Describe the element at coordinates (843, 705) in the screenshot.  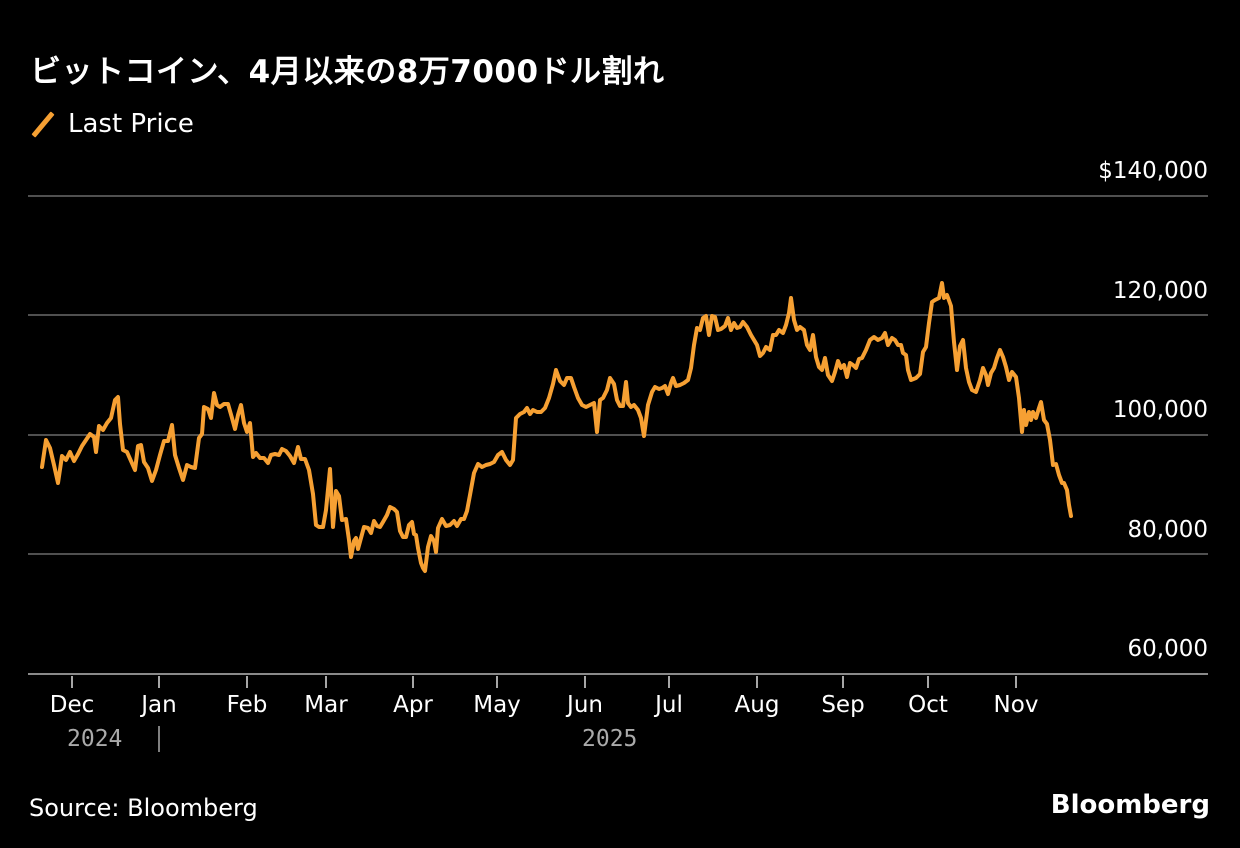
I see `x-tick-sep: Sep` at that location.